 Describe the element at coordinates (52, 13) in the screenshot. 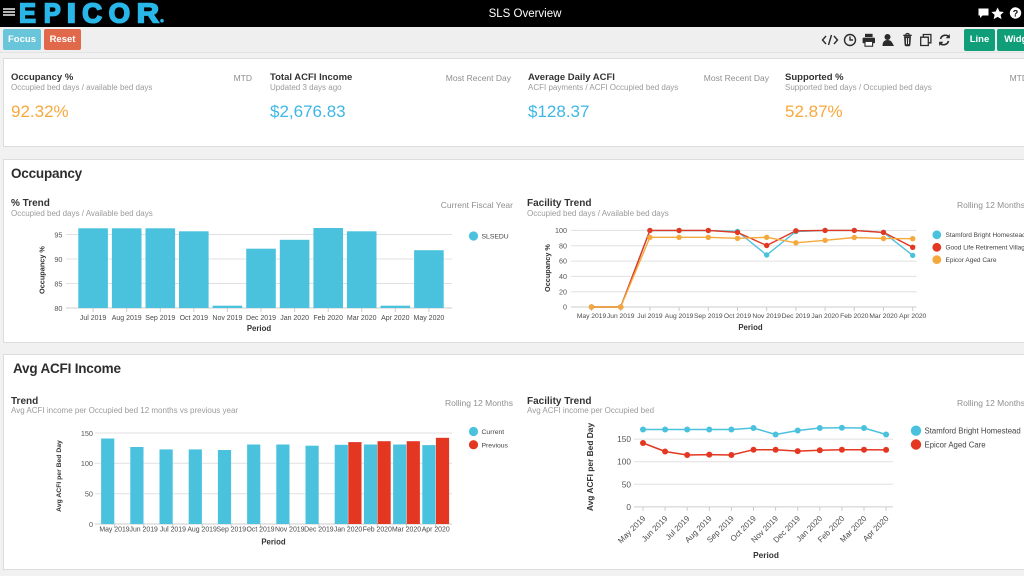

I see `svg-text: P` at that location.